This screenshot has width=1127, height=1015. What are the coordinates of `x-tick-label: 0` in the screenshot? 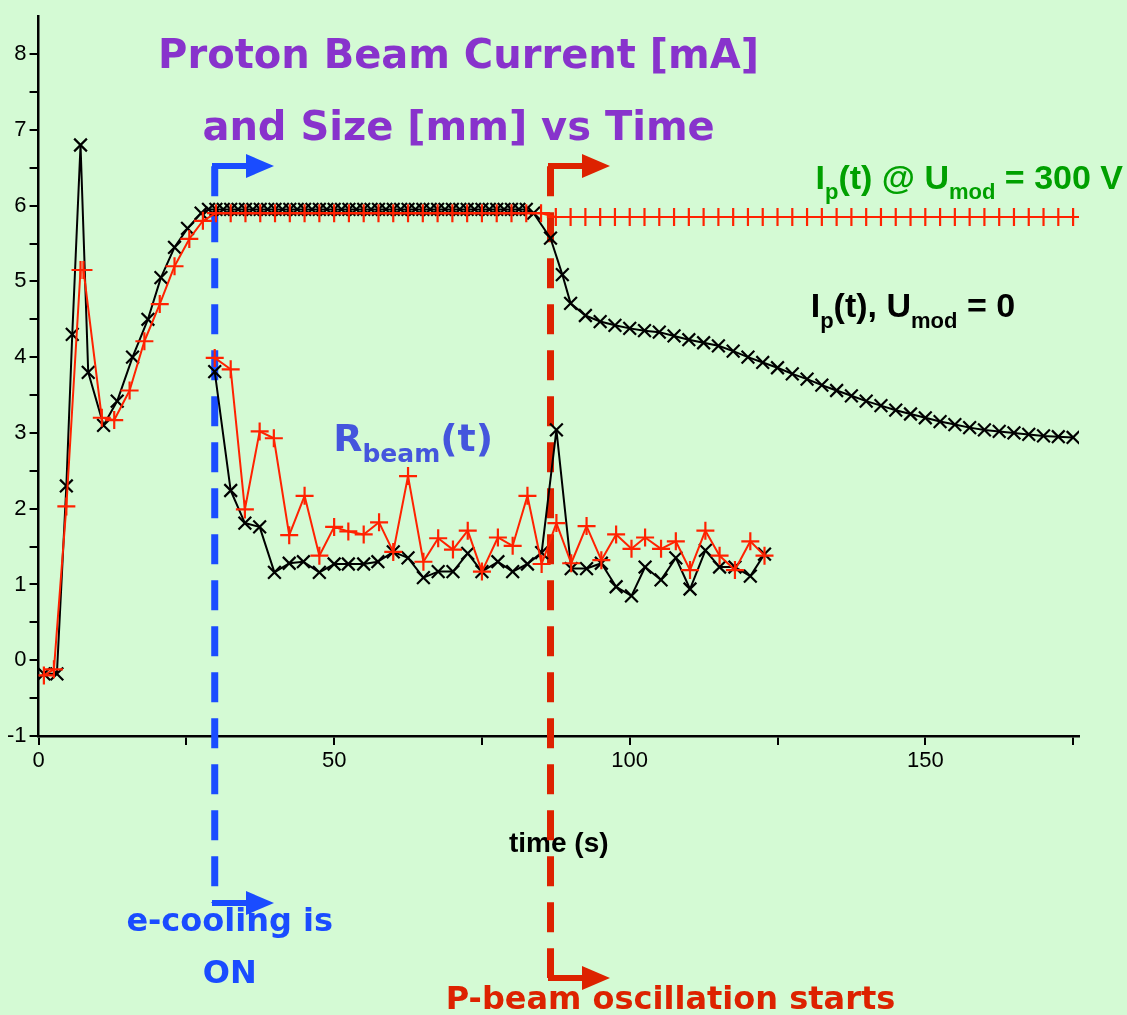 It's located at (38, 760).